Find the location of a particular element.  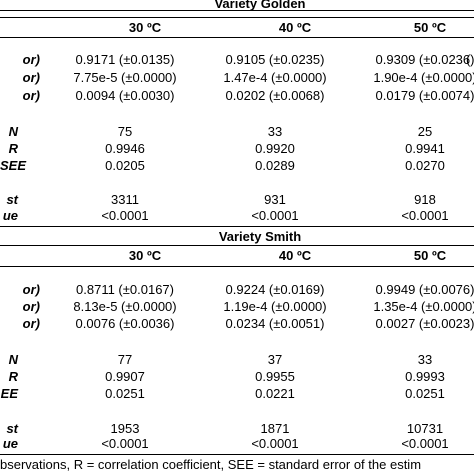

golden-temp-40: 40 ºC is located at coordinates (295, 27).